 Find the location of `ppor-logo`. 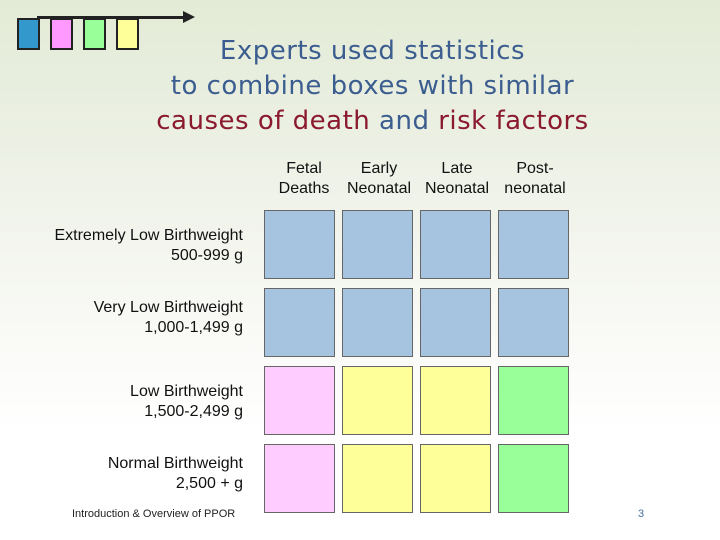

ppor-logo is located at coordinates (106, 32).